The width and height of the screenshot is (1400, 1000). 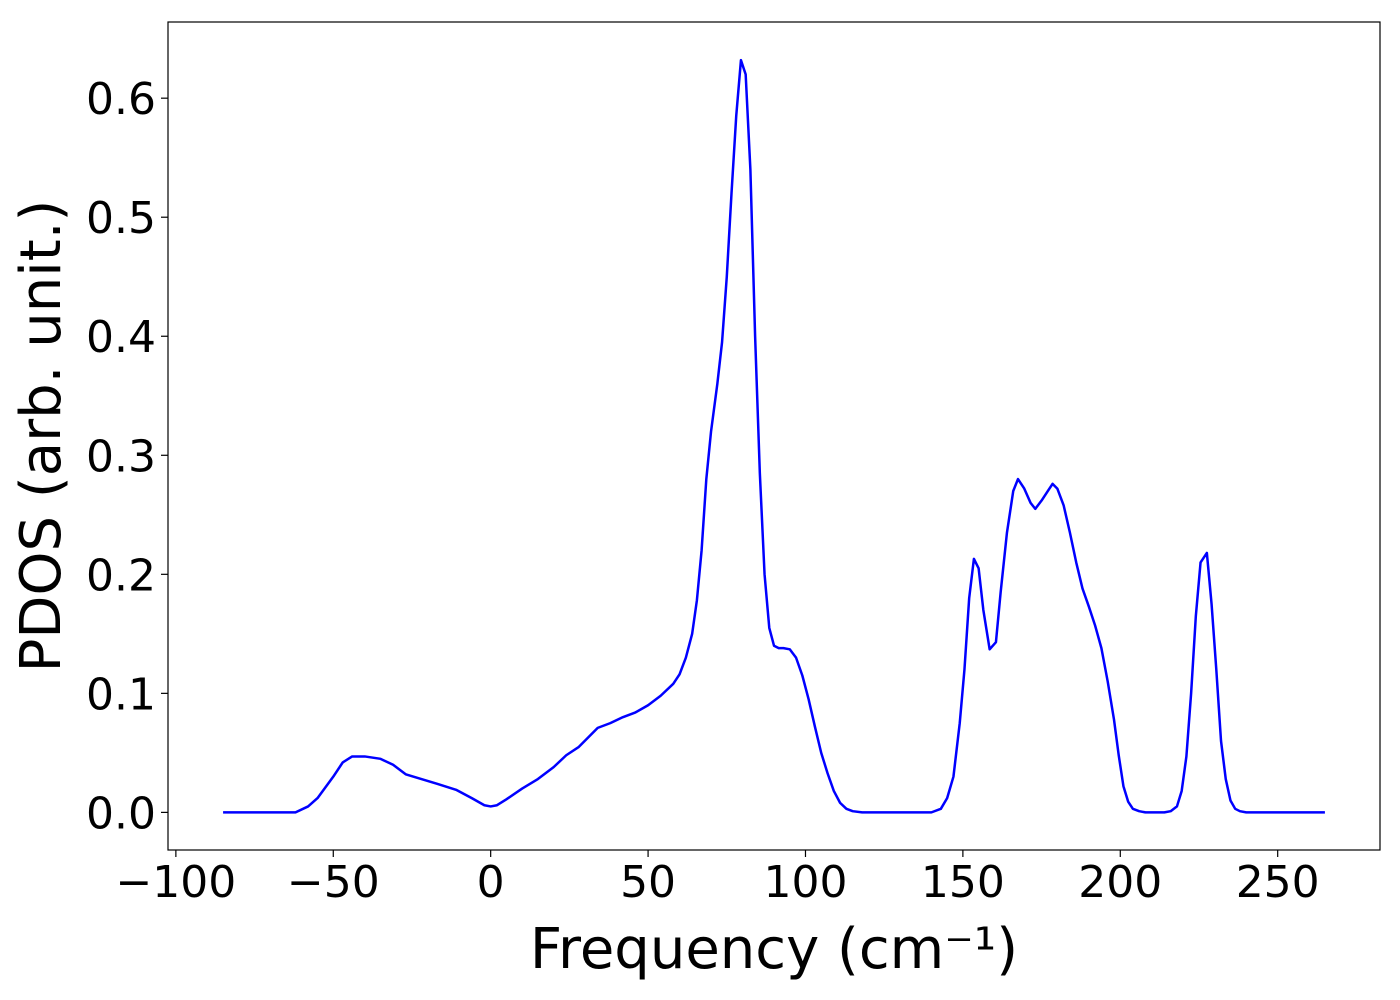 I want to click on x-tick-label: 200, so click(x=1120, y=882).